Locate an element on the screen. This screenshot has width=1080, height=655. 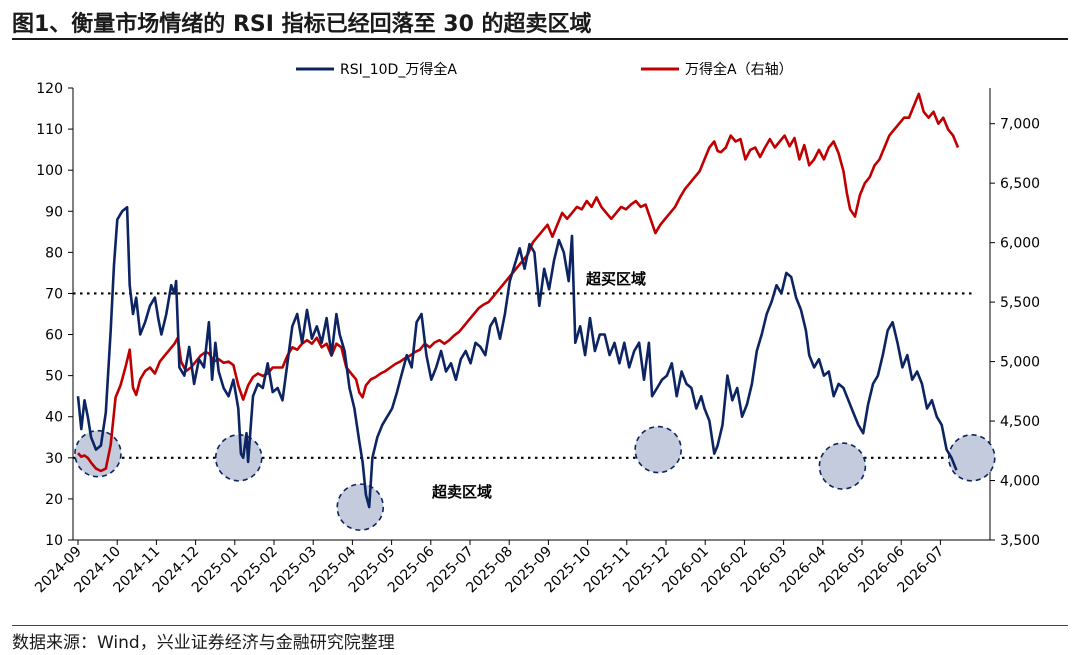
y-left-tick-label: 50 is located at coordinates (54, 377).